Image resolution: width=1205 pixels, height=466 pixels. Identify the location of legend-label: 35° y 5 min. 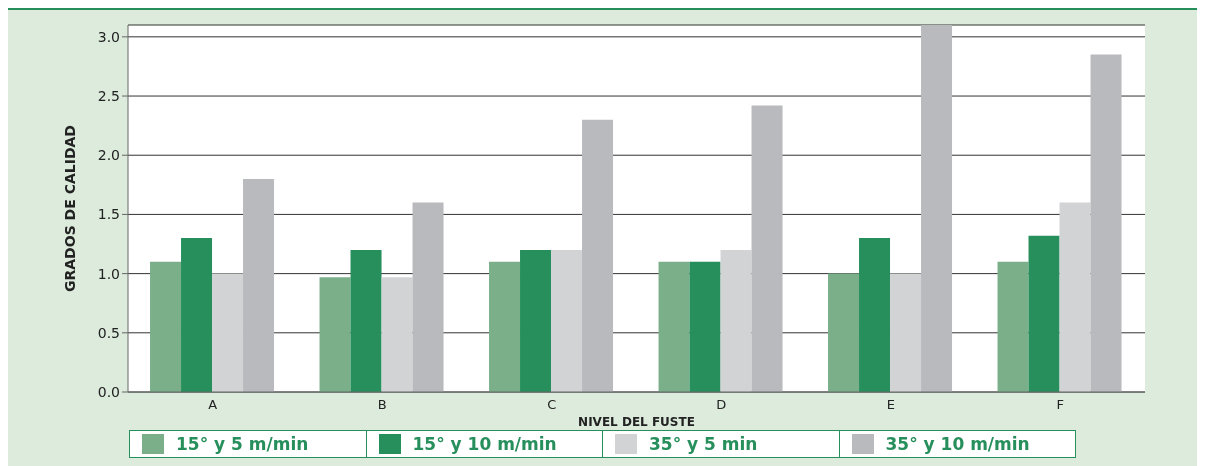
(703, 444).